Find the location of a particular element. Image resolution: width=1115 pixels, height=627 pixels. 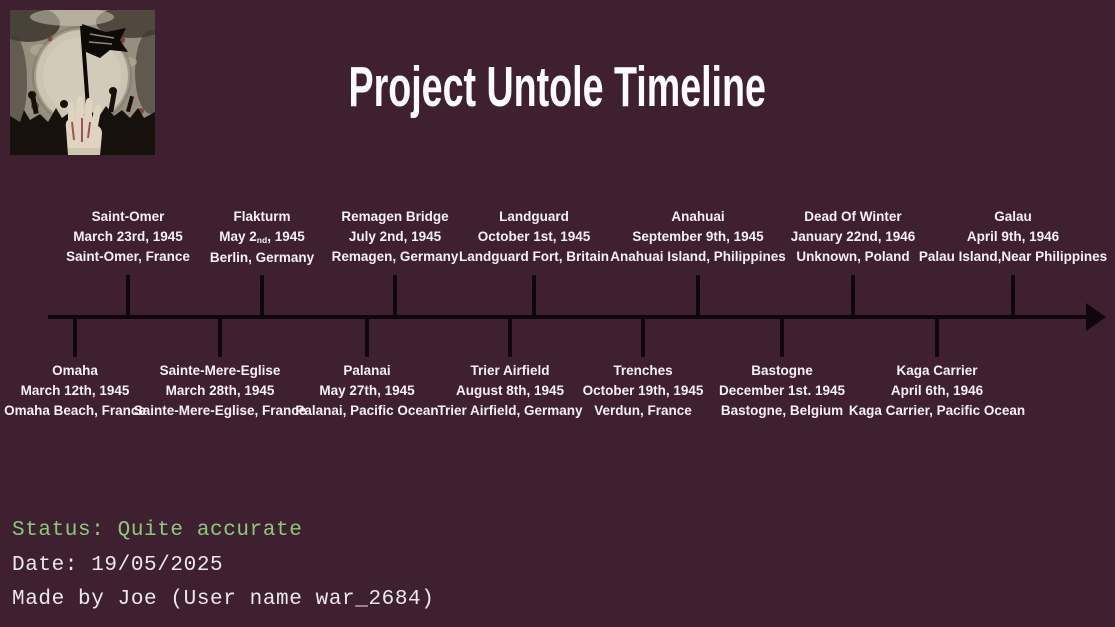

event-title: Dead Of Winter is located at coordinates (853, 216).